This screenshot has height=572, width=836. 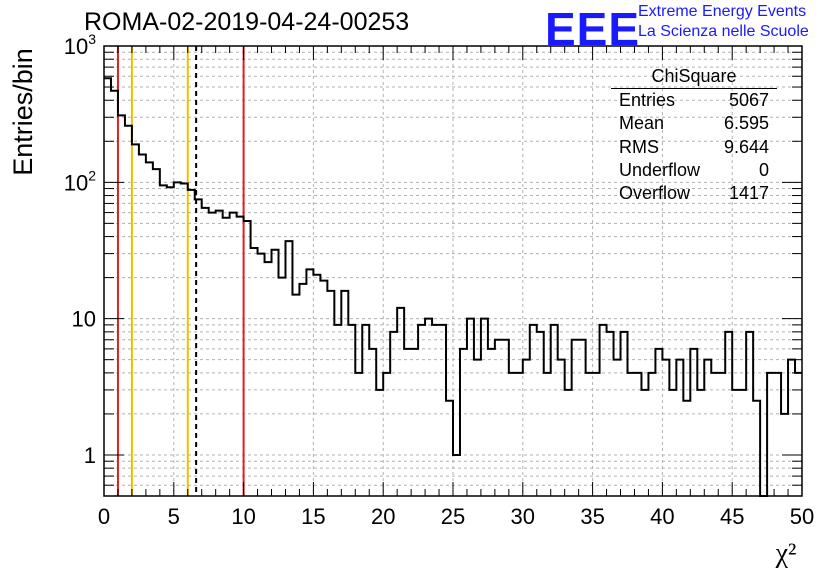 What do you see at coordinates (90, 455) in the screenshot?
I see `y-tick-label: 1` at bounding box center [90, 455].